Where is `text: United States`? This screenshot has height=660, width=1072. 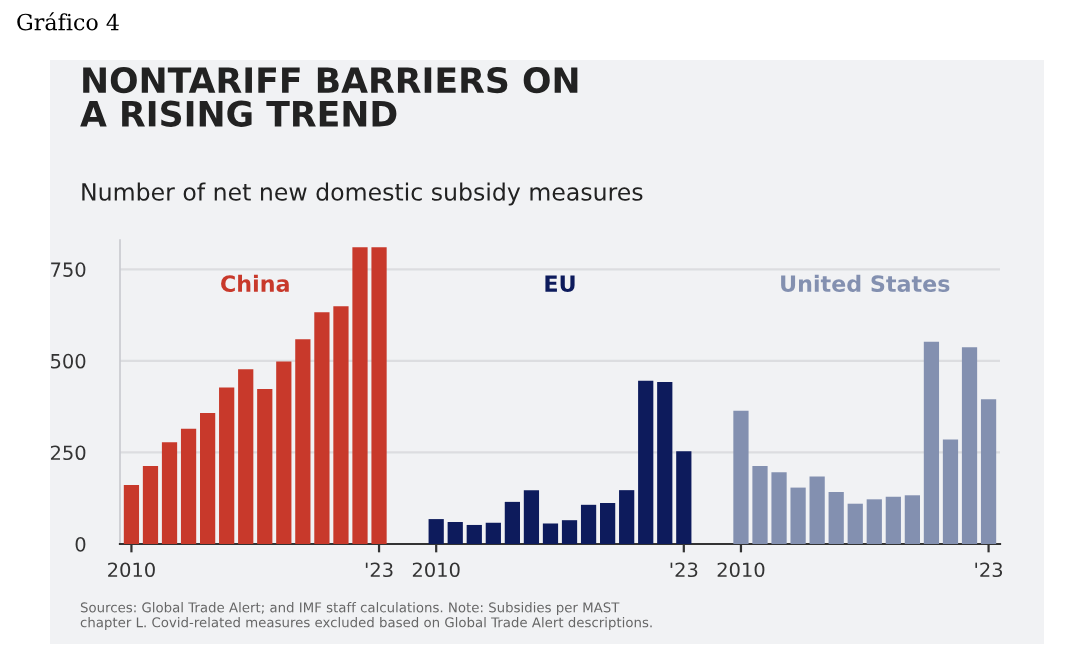 text: United States is located at coordinates (865, 283).